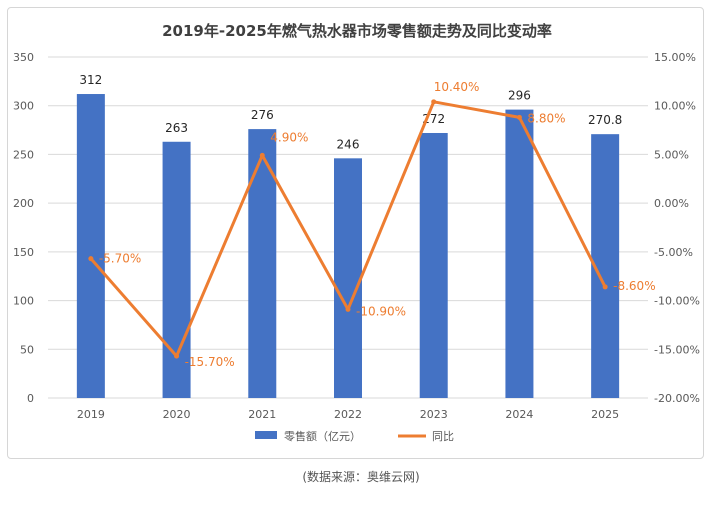 The width and height of the screenshot is (722, 509). What do you see at coordinates (361, 477) in the screenshot?
I see `data-source: (数据来源：奥维云网)` at bounding box center [361, 477].